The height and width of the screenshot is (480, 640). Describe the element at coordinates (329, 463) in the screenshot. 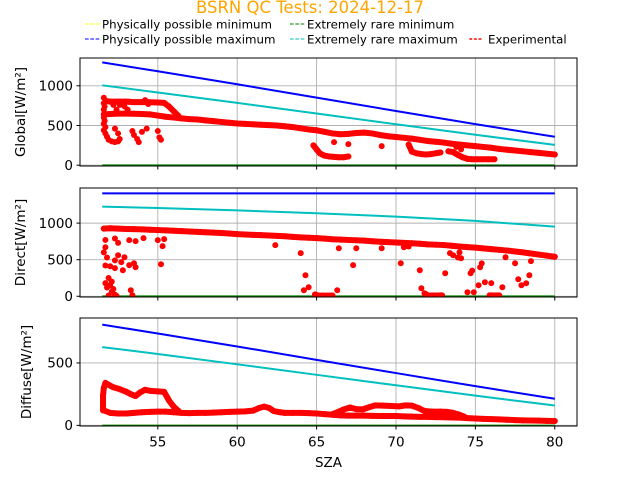

I see `x-axis-label: SZA` at that location.